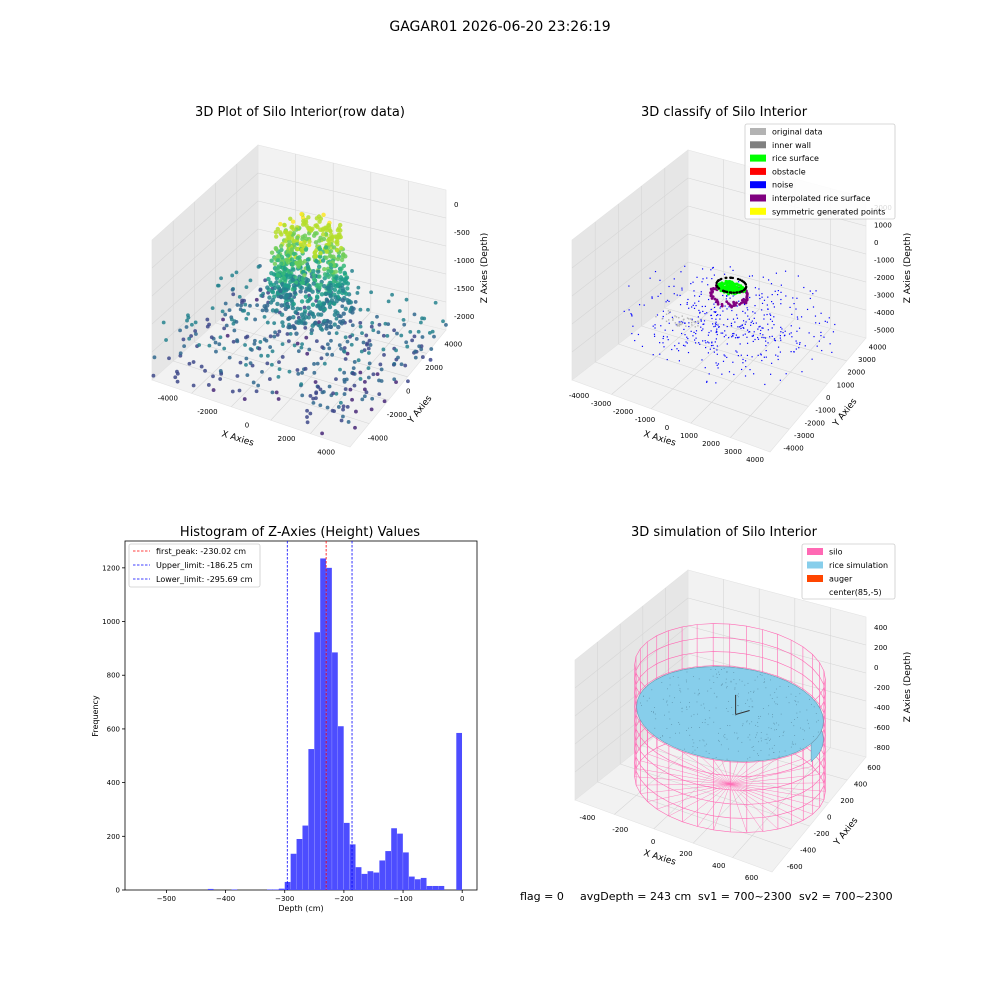 The image size is (1000, 1000). What do you see at coordinates (791, 145) in the screenshot?
I see `legend-label-inner-wall: inner wall` at bounding box center [791, 145].